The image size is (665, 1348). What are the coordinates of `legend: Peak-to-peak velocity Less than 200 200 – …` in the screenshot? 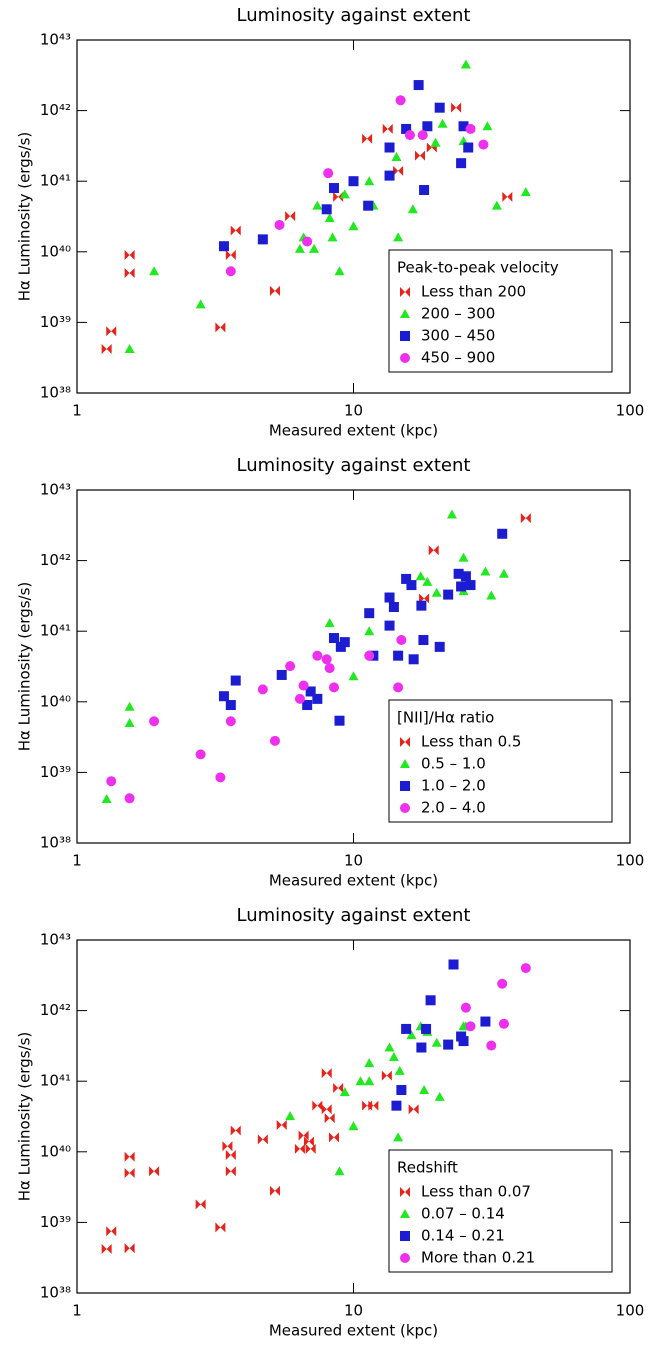 It's located at (500, 311).